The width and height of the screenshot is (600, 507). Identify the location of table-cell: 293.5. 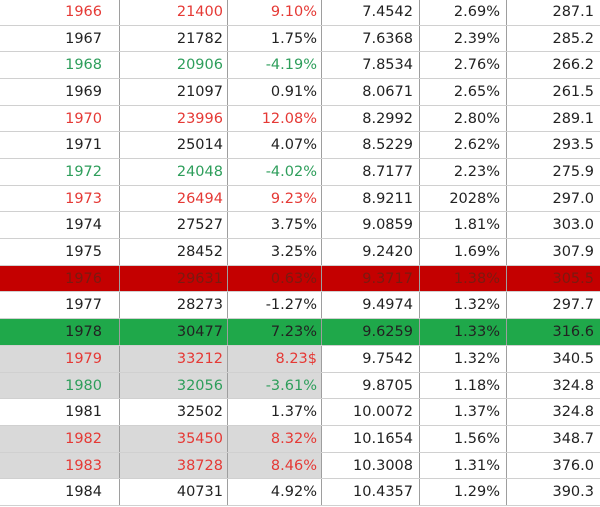
(573, 145).